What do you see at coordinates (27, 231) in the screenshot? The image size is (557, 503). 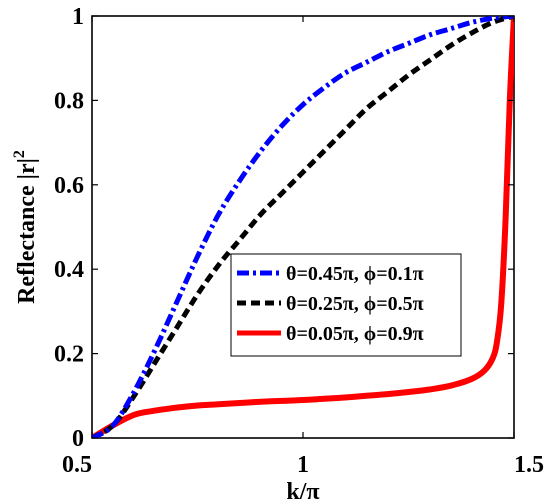 I see `y-axis-label-main: Reflectance |r|` at bounding box center [27, 231].